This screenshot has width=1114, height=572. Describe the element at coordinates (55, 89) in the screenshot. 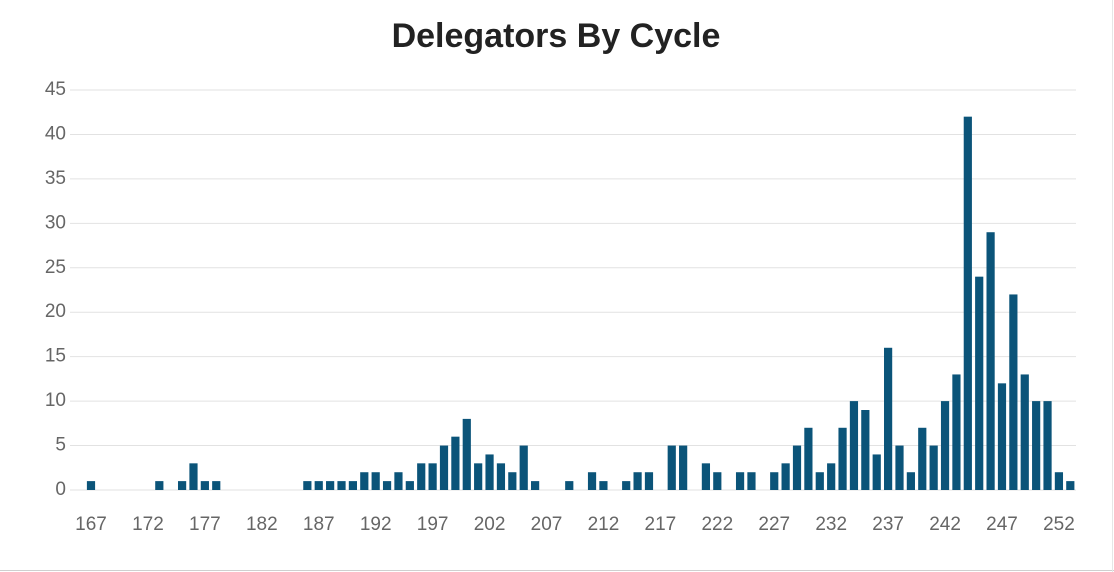

I see `y-tick-label: 45` at that location.